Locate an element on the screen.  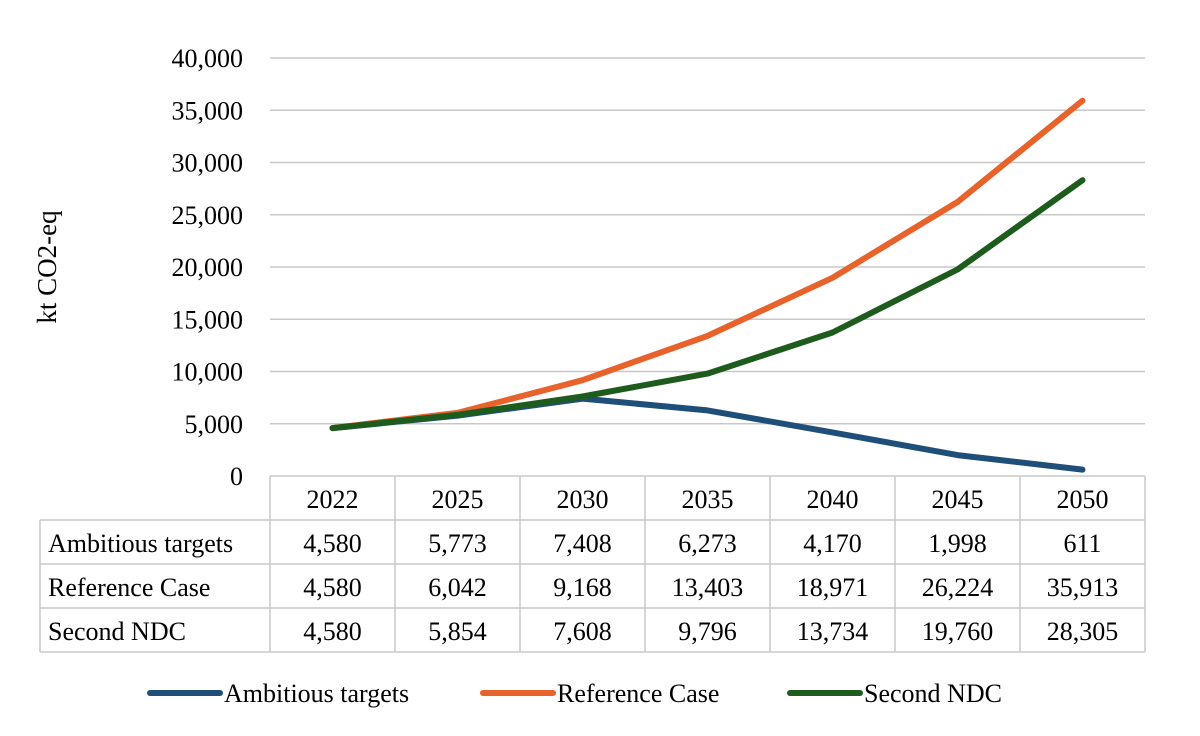
table-value: 4,170 is located at coordinates (832, 543).